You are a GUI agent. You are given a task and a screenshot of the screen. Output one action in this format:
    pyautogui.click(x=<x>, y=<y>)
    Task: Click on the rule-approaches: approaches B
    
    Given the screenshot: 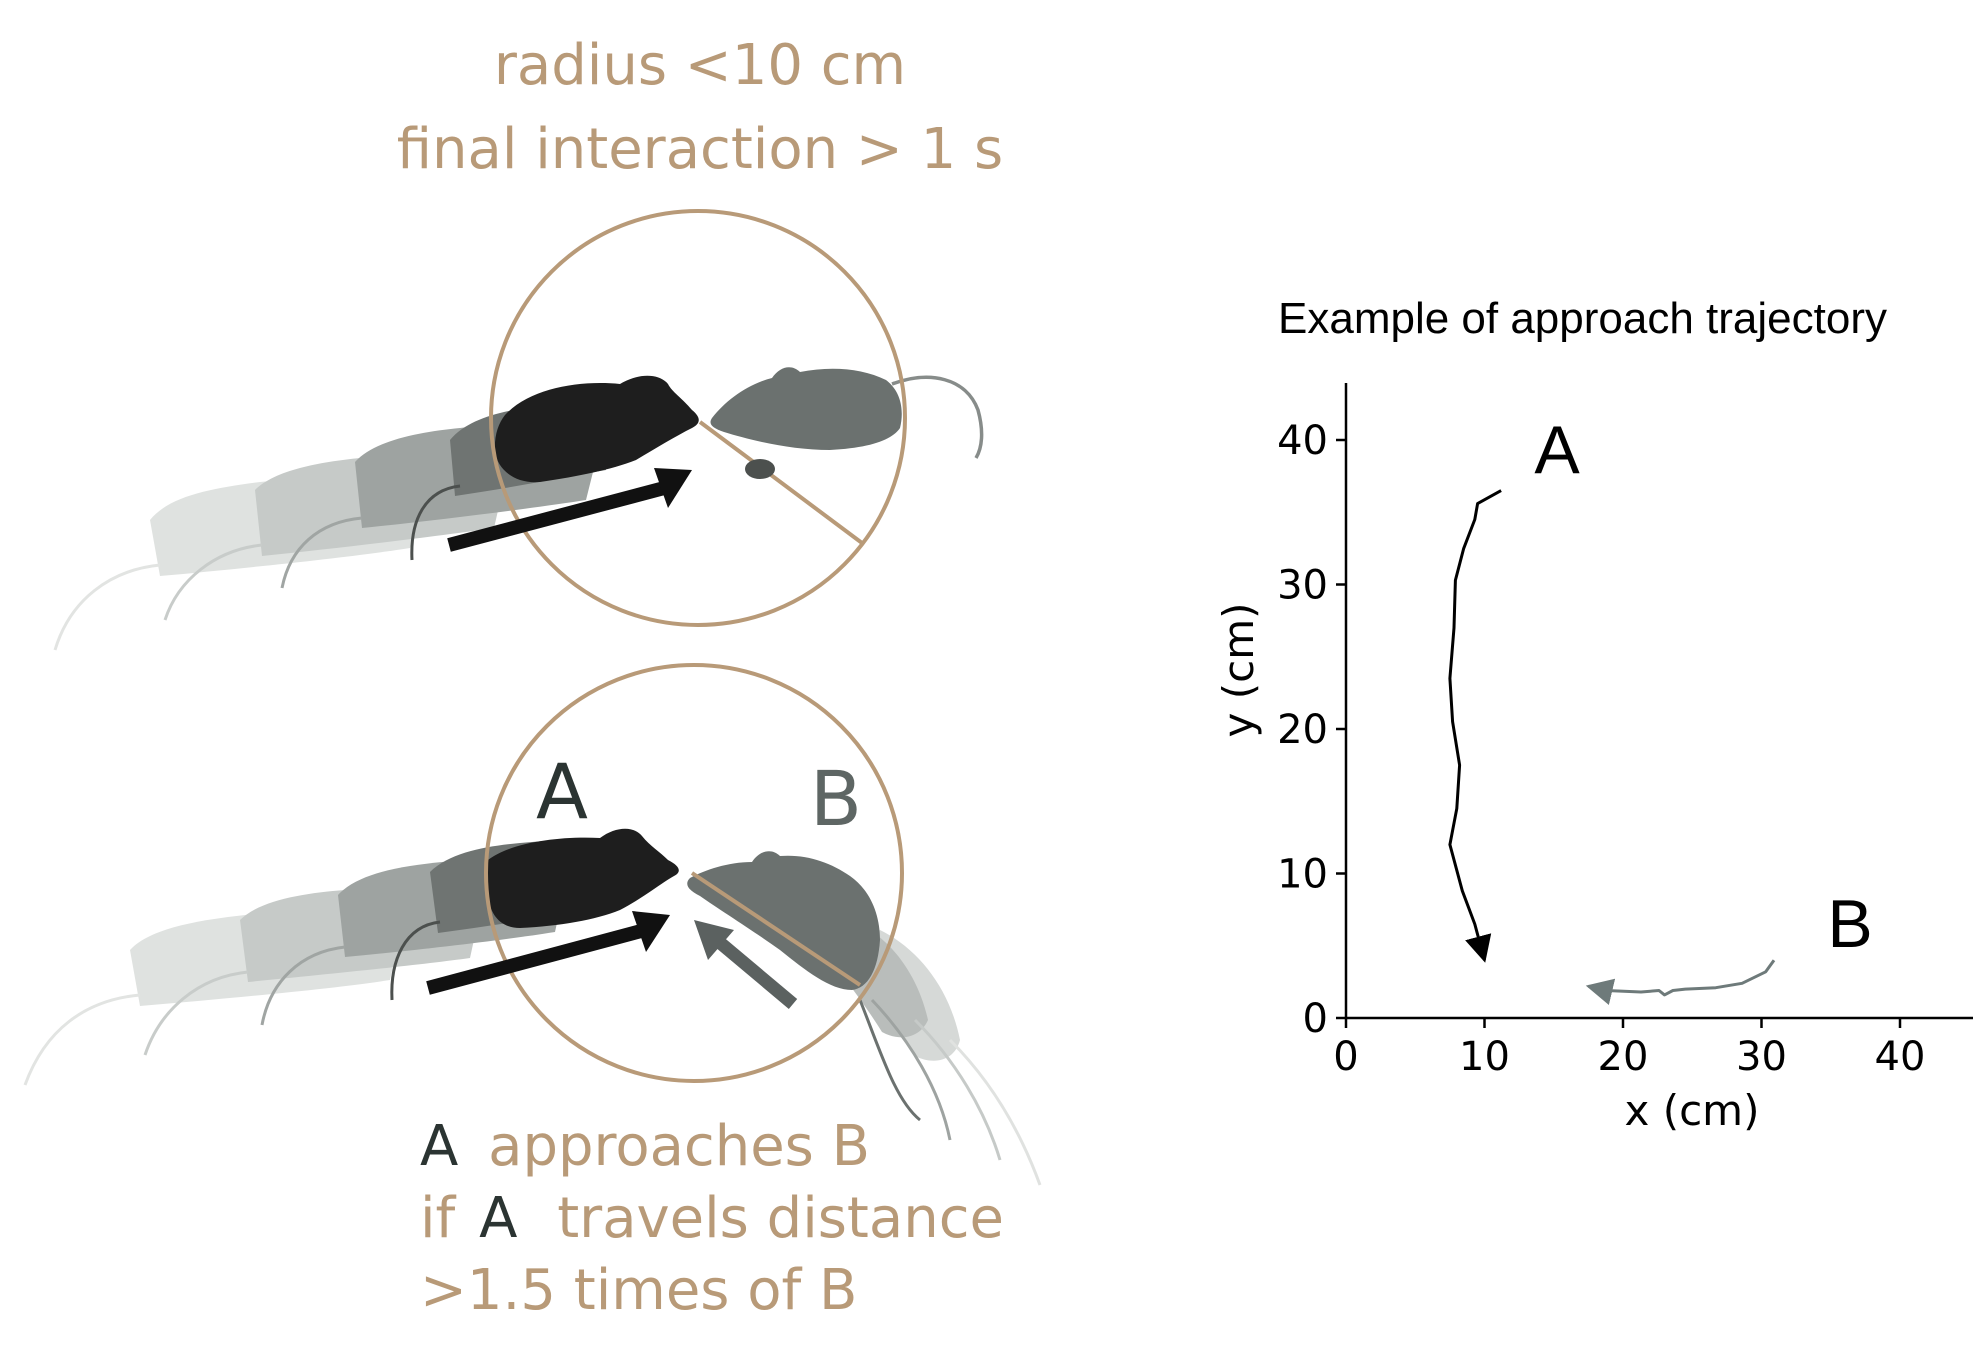 What is the action you would take?
    pyautogui.click(x=679, y=1146)
    